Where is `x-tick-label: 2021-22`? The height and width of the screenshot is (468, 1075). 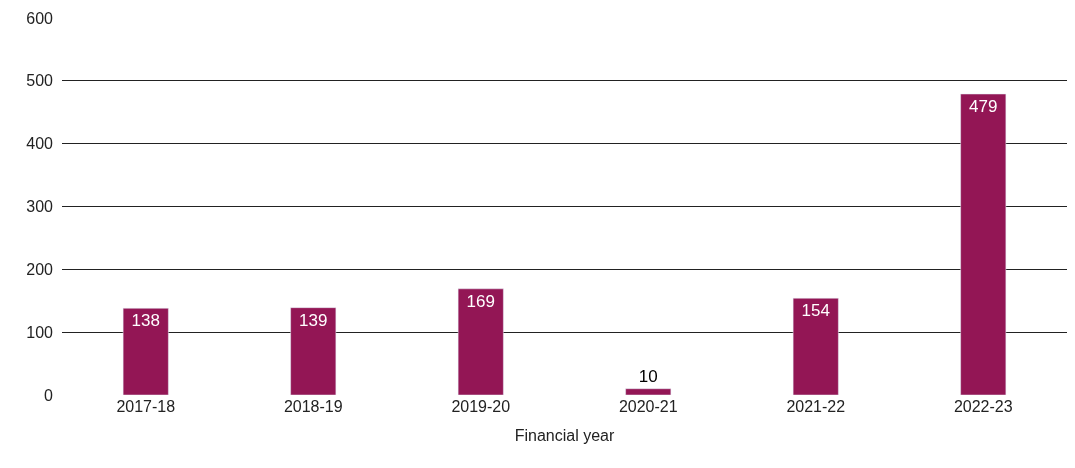
x-tick-label: 2021-22 is located at coordinates (816, 406).